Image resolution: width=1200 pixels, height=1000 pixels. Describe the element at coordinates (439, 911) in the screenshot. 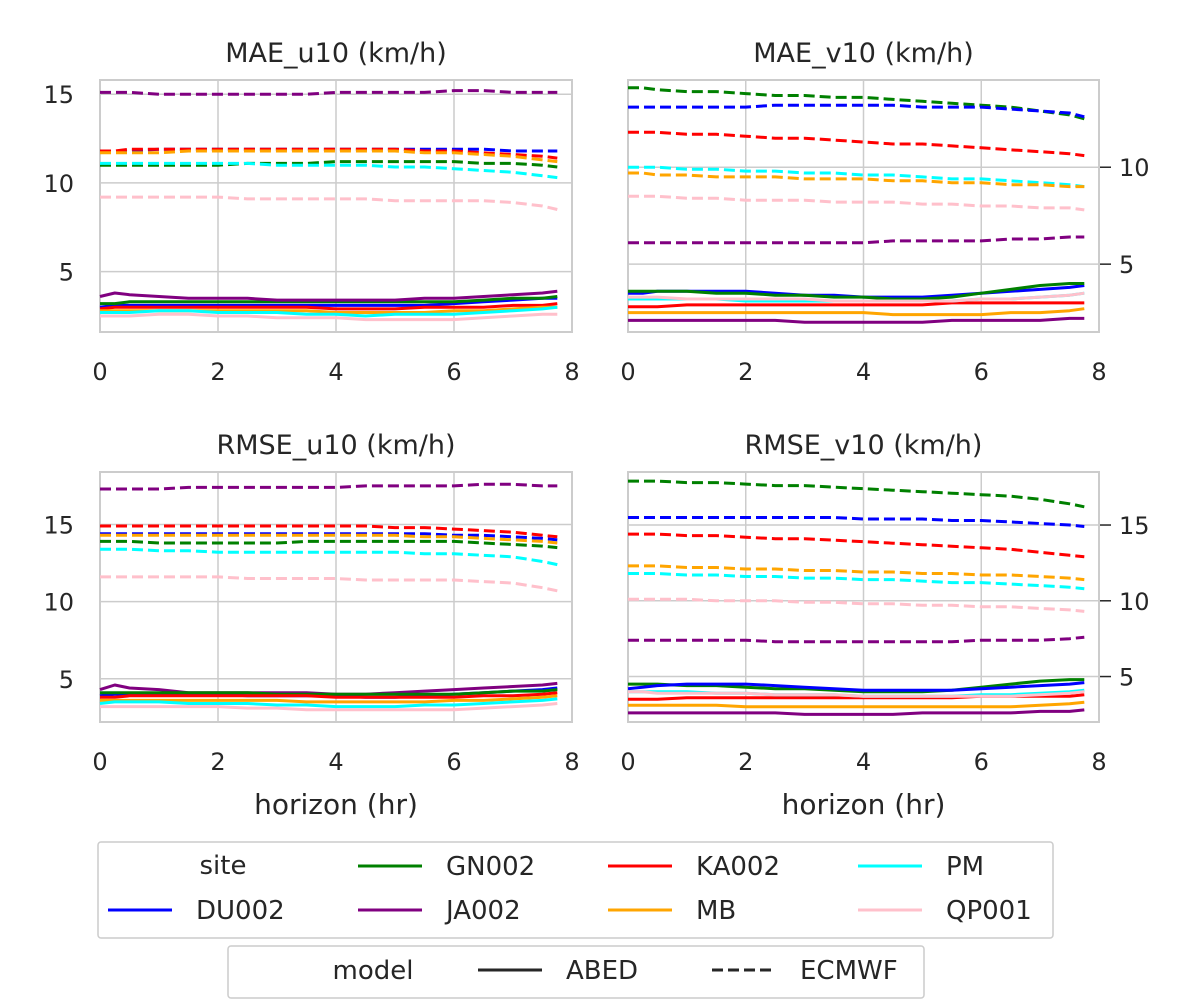

I see `legend-entry-ja002: JA002` at that location.